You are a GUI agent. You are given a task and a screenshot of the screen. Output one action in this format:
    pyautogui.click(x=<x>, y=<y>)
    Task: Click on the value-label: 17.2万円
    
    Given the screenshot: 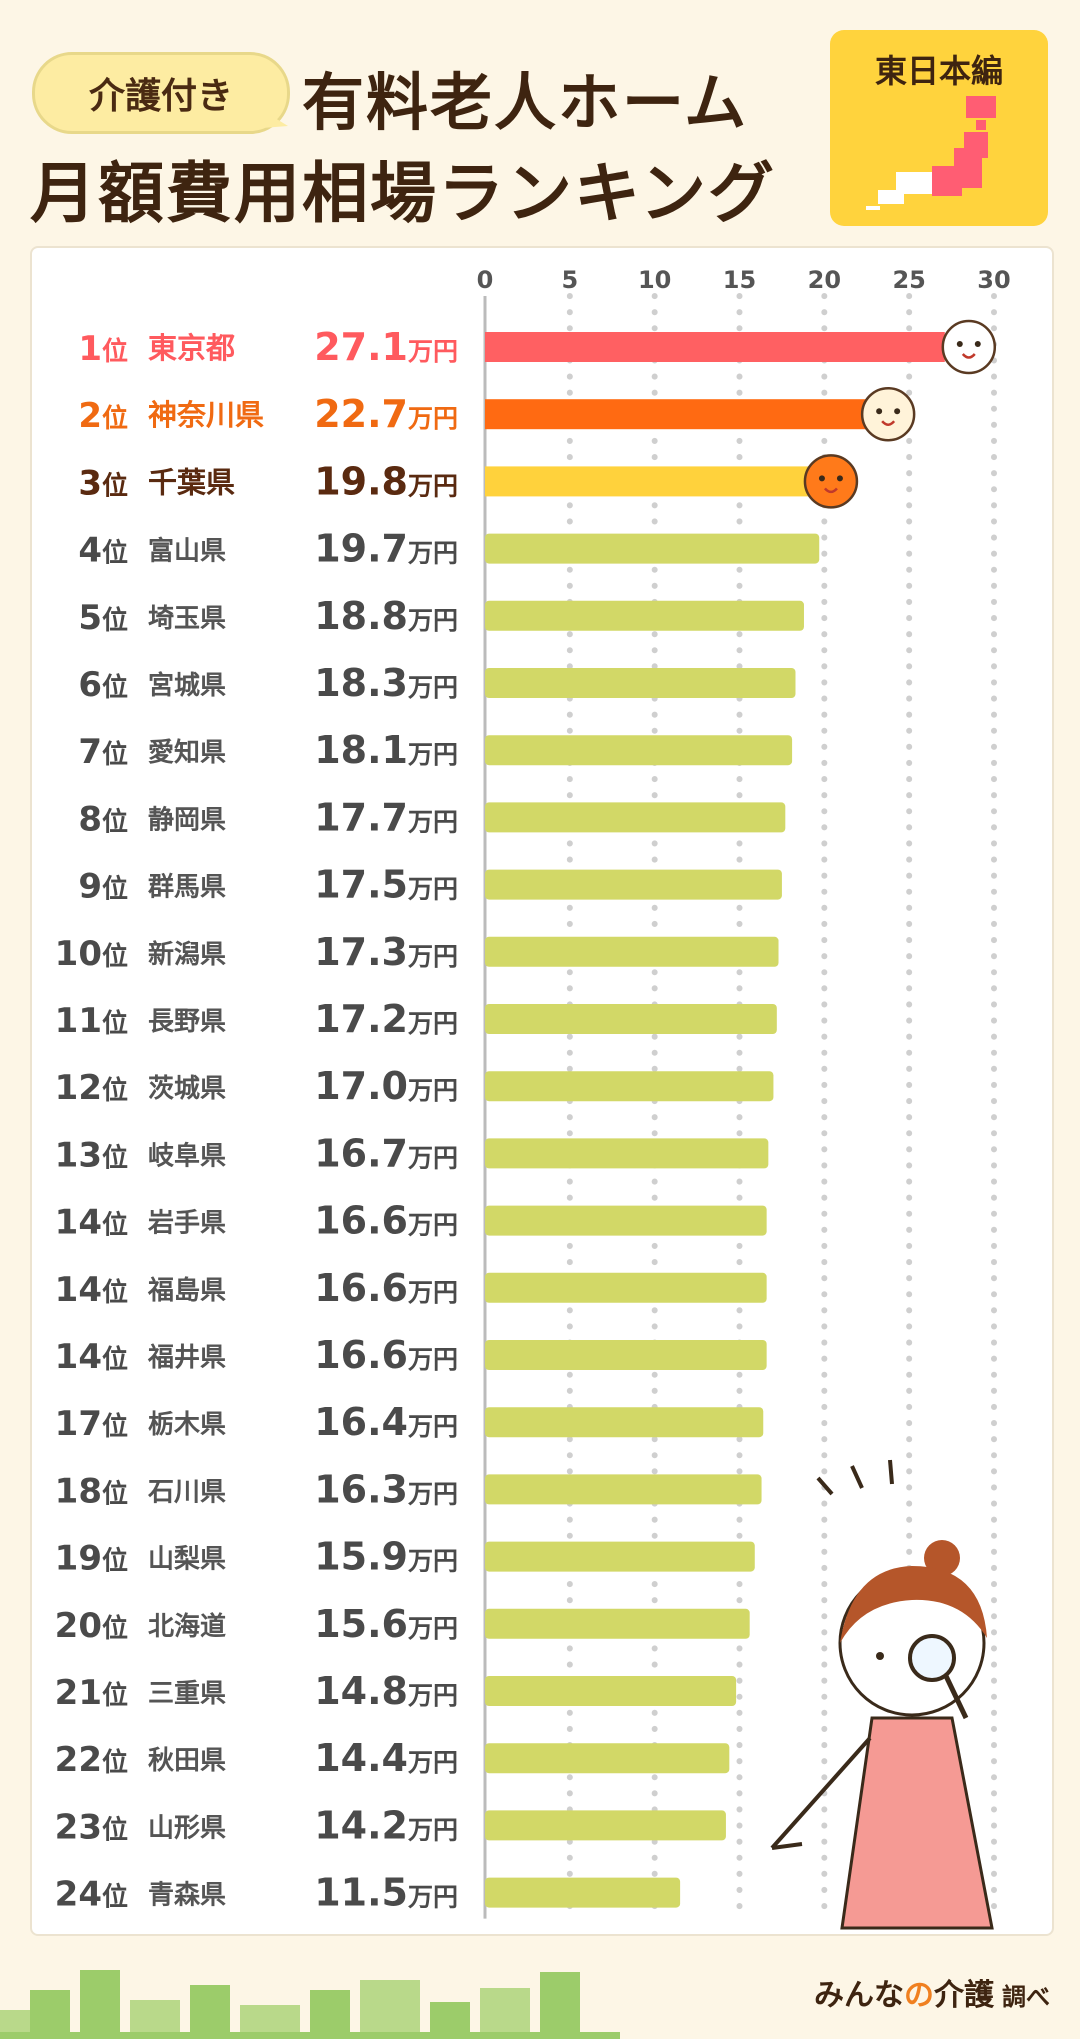 What is the action you would take?
    pyautogui.click(x=386, y=1019)
    